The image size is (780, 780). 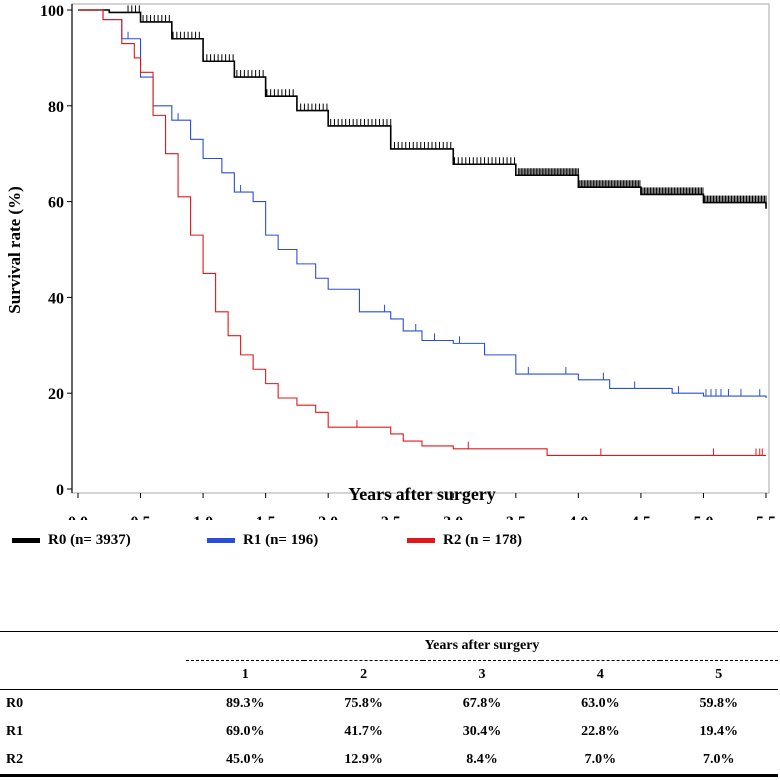 What do you see at coordinates (482, 646) in the screenshot?
I see `table-header: Years after surgery` at bounding box center [482, 646].